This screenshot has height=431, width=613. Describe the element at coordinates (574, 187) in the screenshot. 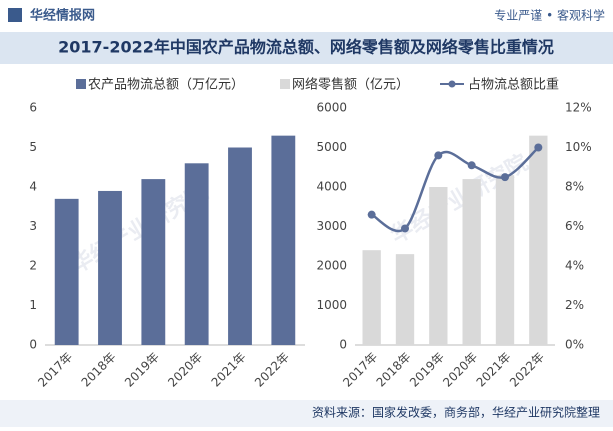

I see `y2-tick-label: 8%` at that location.